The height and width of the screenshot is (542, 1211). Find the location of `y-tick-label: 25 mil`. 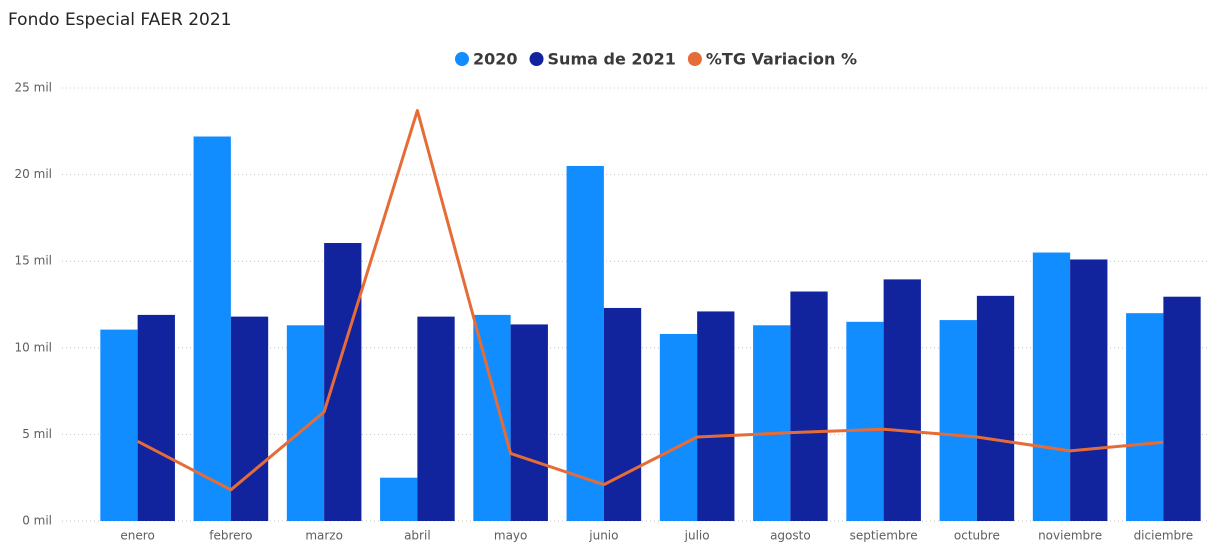

y-tick-label: 25 mil is located at coordinates (33, 88).